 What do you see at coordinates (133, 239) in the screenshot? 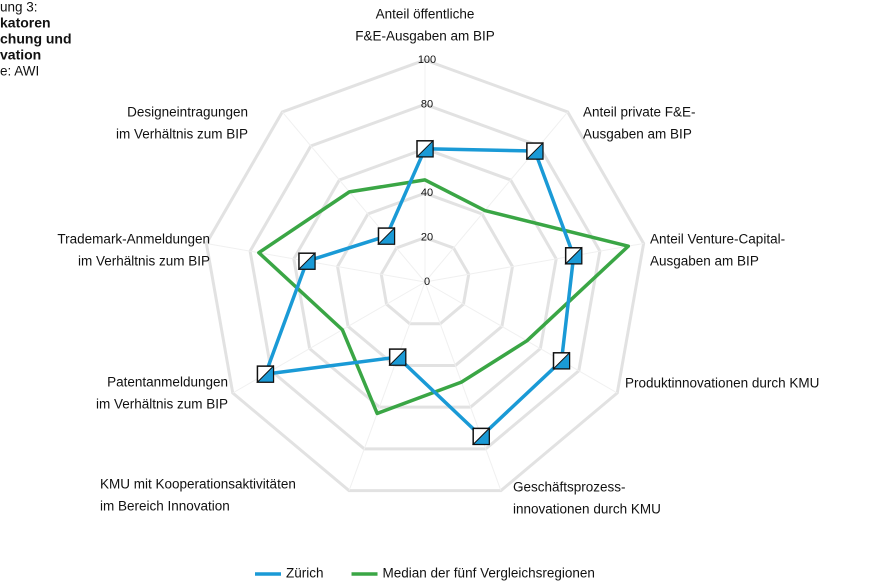
I see `category-label: Trademark-Anmeldungen` at bounding box center [133, 239].